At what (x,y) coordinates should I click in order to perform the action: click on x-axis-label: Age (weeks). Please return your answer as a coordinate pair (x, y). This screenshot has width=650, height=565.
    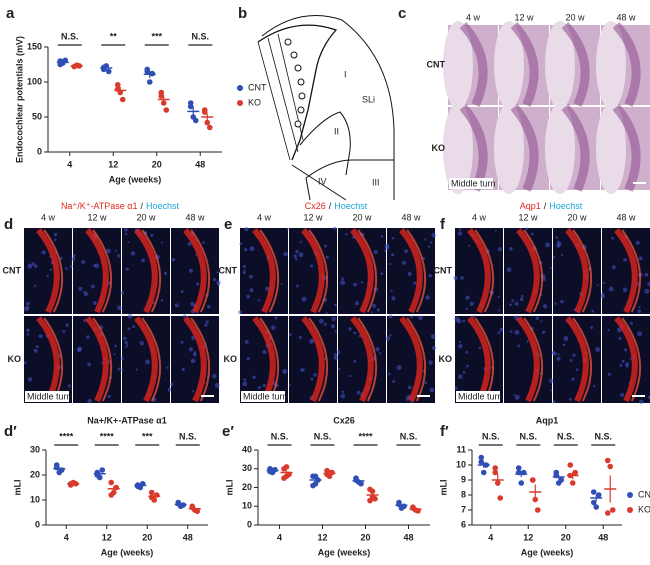
    Looking at the image, I should click on (344, 552).